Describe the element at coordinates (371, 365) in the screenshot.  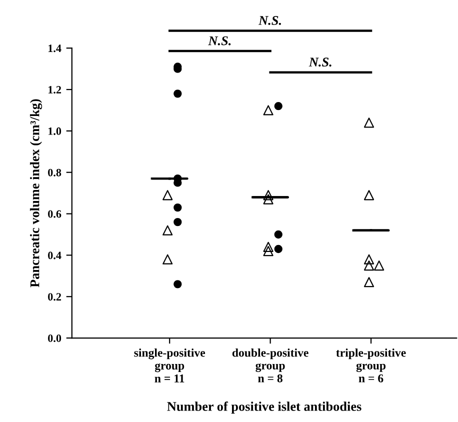
I see `x-tick-label: triple-positive group n = 6` at that location.